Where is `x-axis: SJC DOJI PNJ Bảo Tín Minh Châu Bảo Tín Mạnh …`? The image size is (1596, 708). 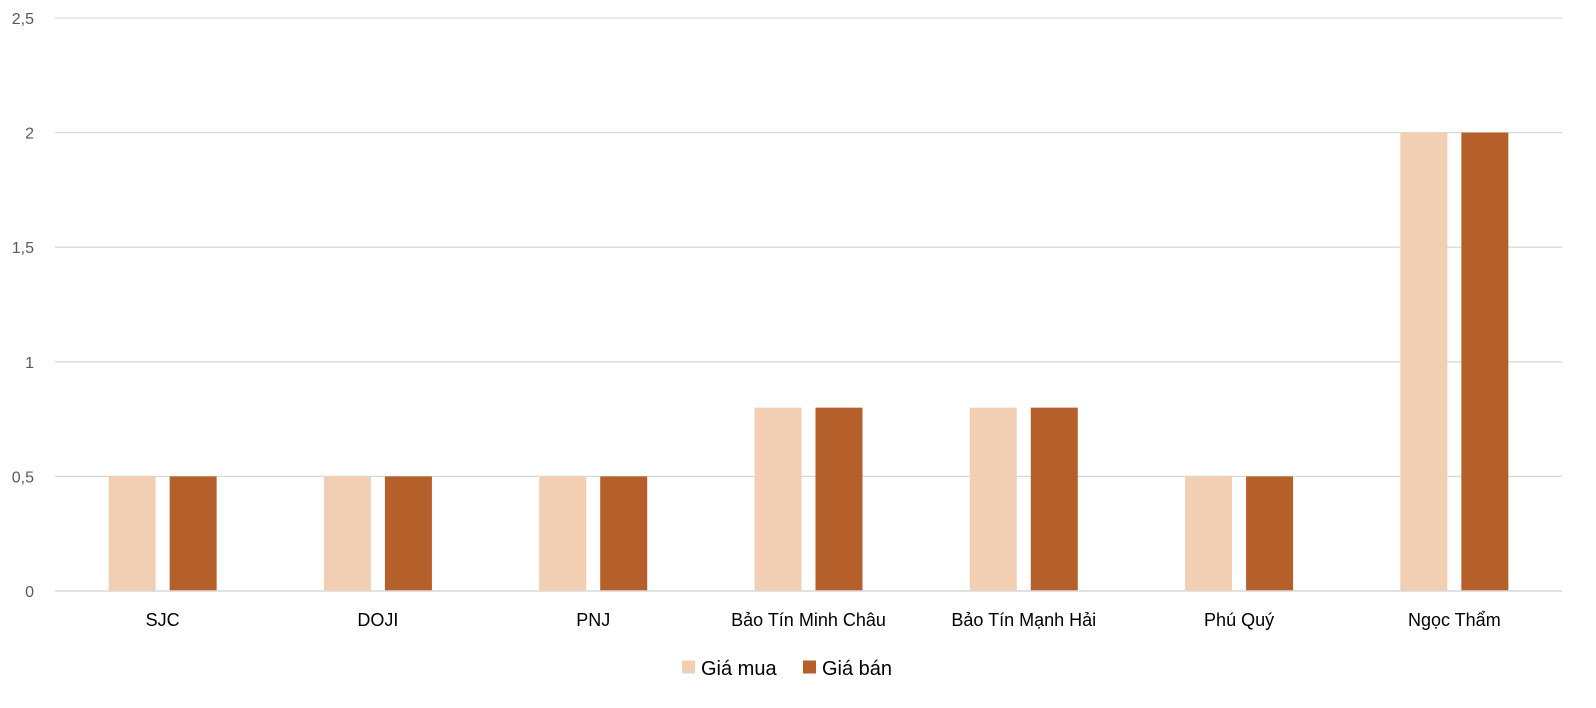
x-axis: SJC DOJI PNJ Bảo Tín Minh Châu Bảo Tín Mạnh … is located at coordinates (808, 610).